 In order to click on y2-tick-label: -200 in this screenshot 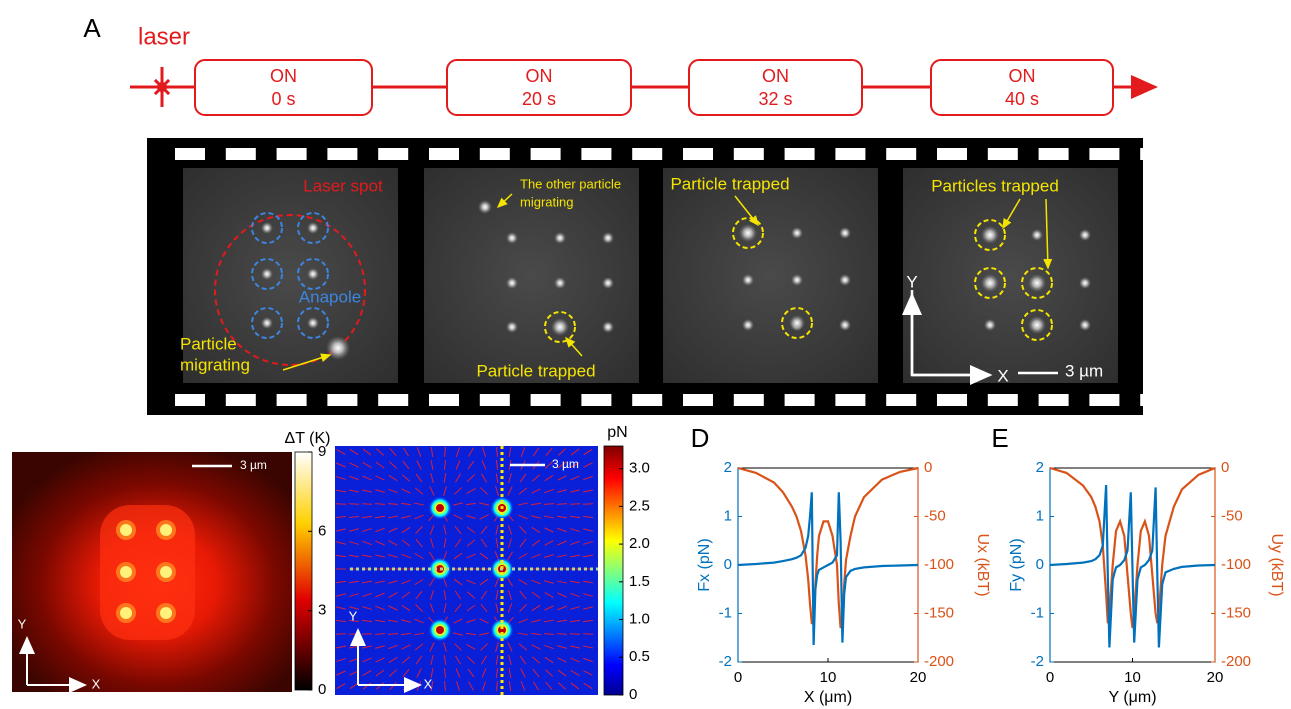, I will do `click(939, 661)`.